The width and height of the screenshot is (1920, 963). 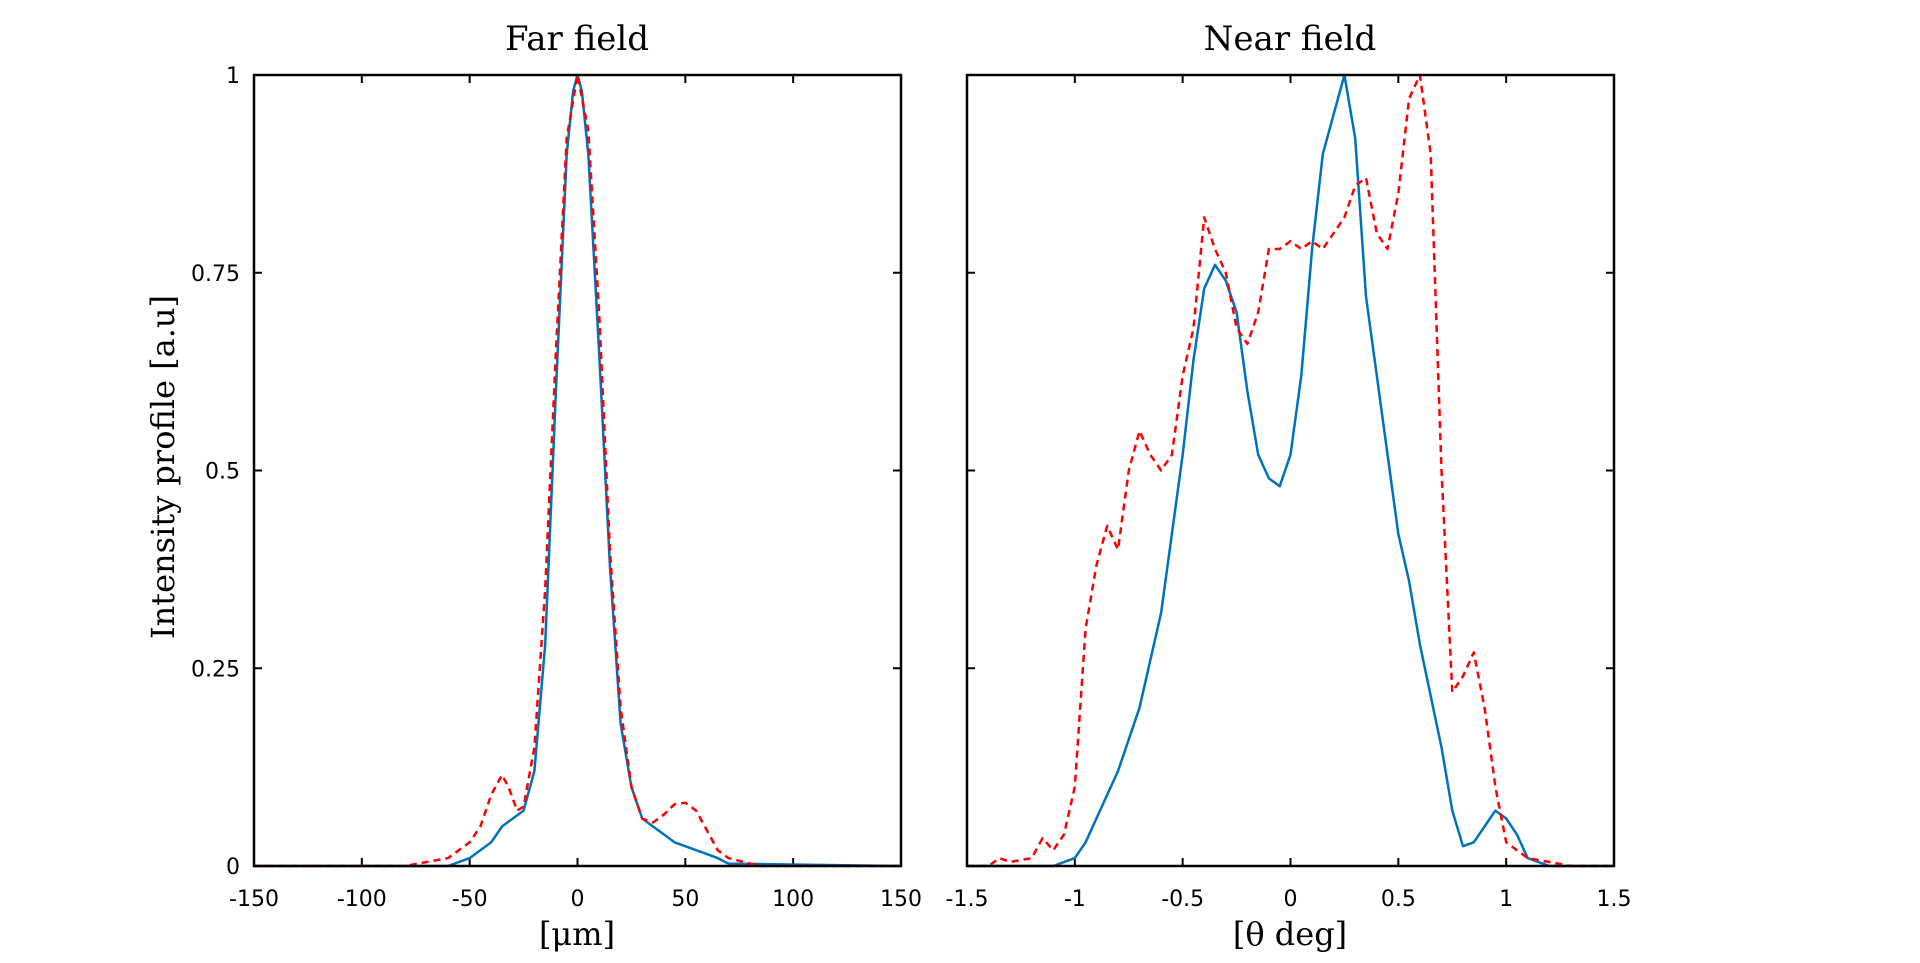 What do you see at coordinates (578, 899) in the screenshot?
I see `far-field-xtick-label: 0` at bounding box center [578, 899].